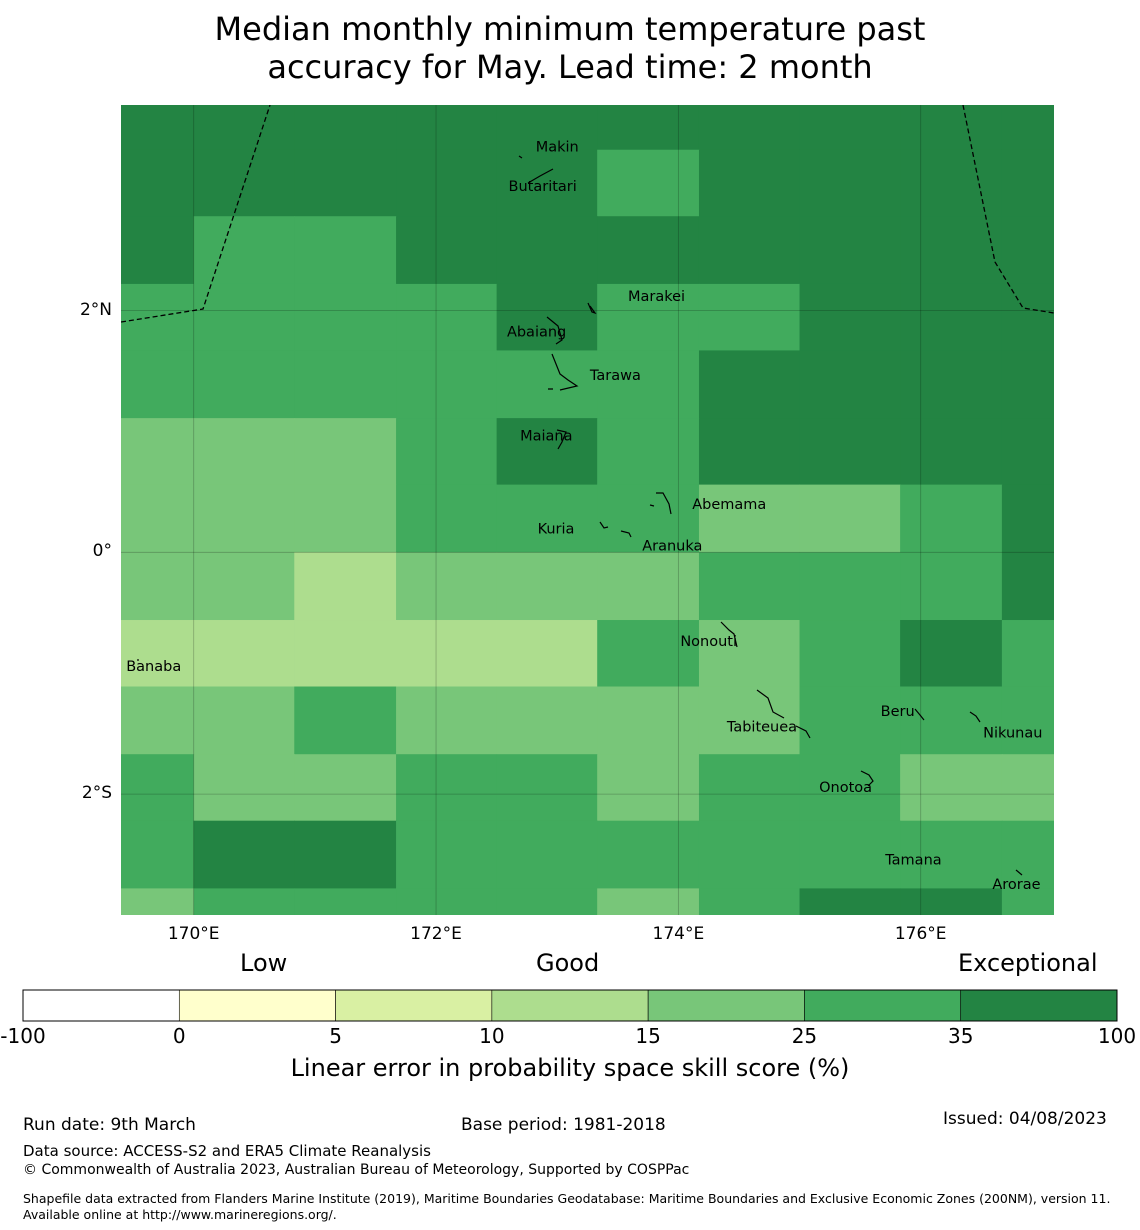 The width and height of the screenshot is (1140, 1230). I want to click on colorbar-frame, so click(570, 1005).